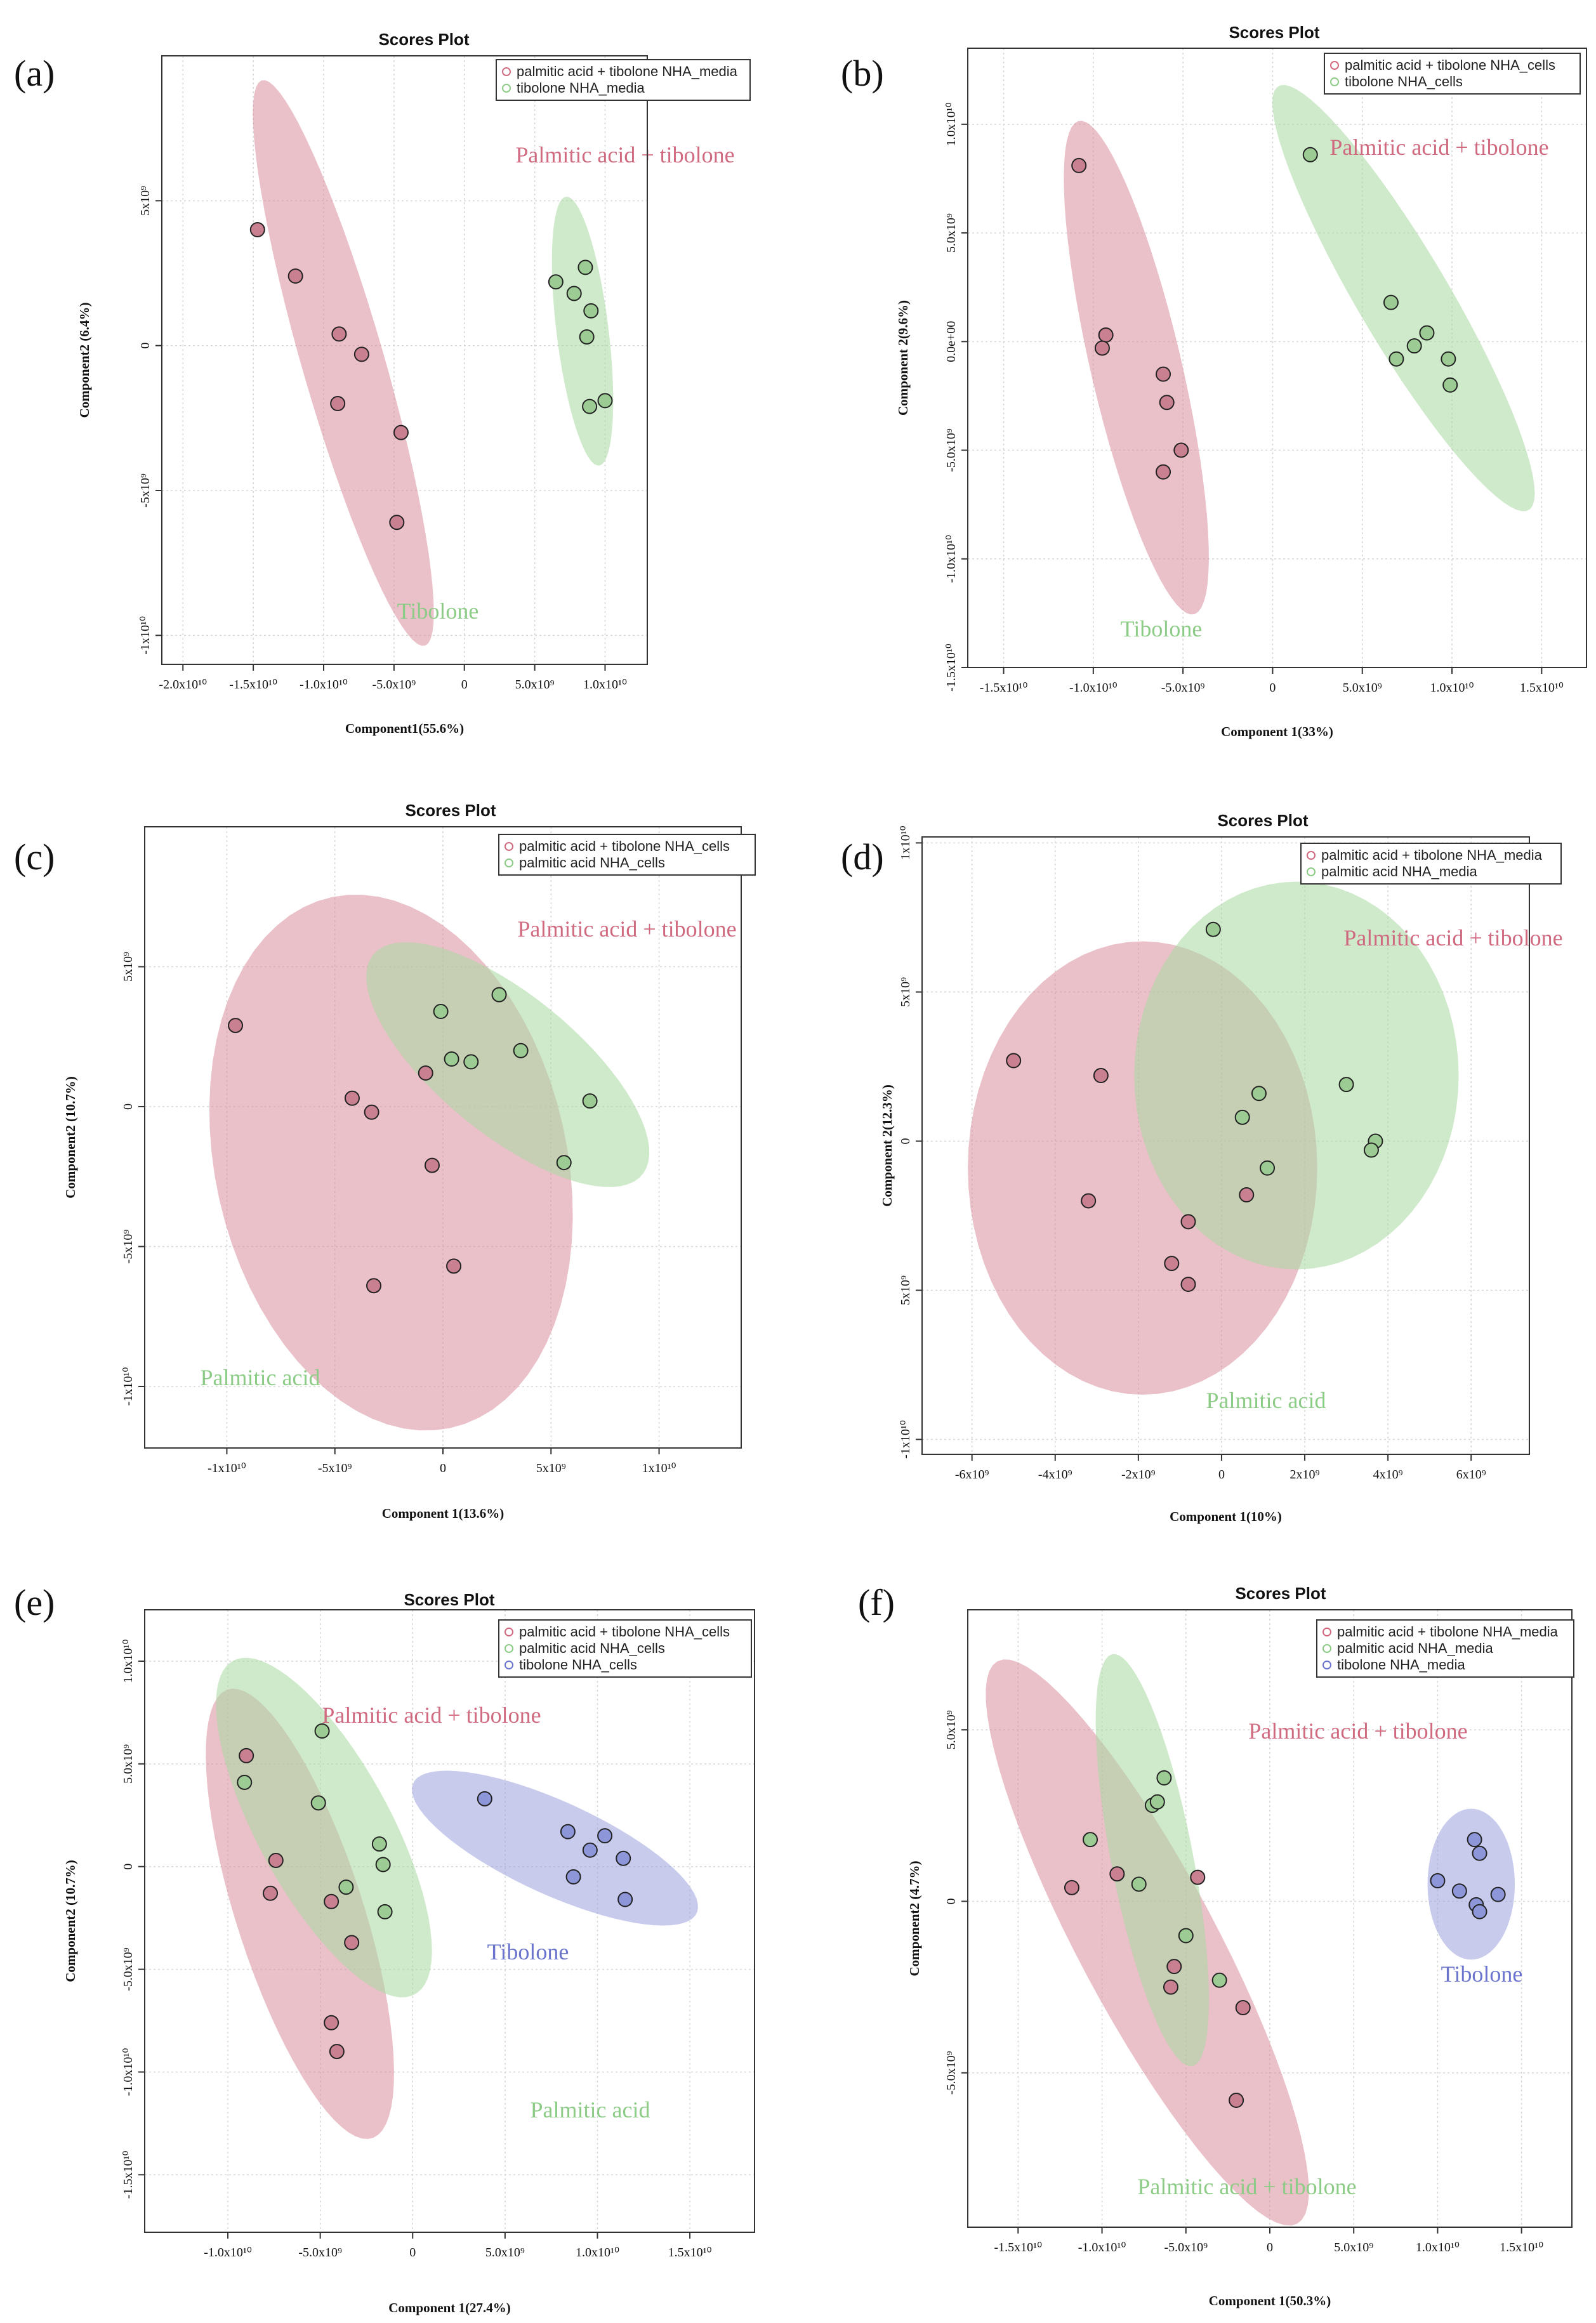  I want to click on x-tick-label: -2.0x10¹⁰, so click(183, 685).